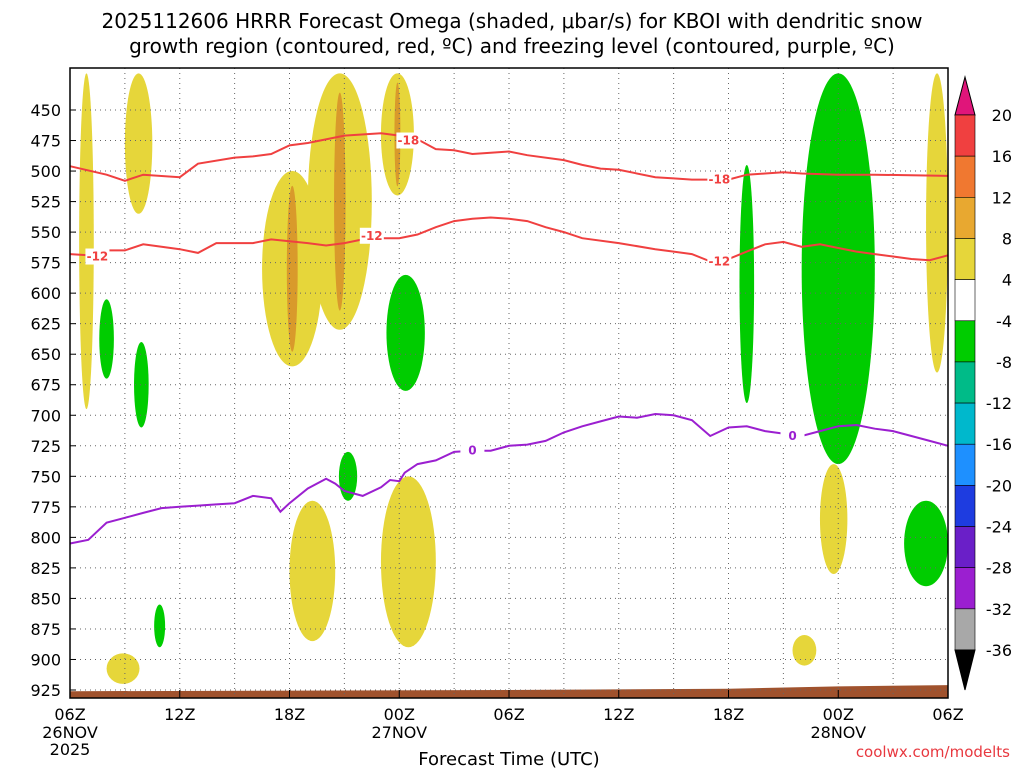 The width and height of the screenshot is (1024, 768). I want to click on colorbar-label: -20, so click(999, 485).